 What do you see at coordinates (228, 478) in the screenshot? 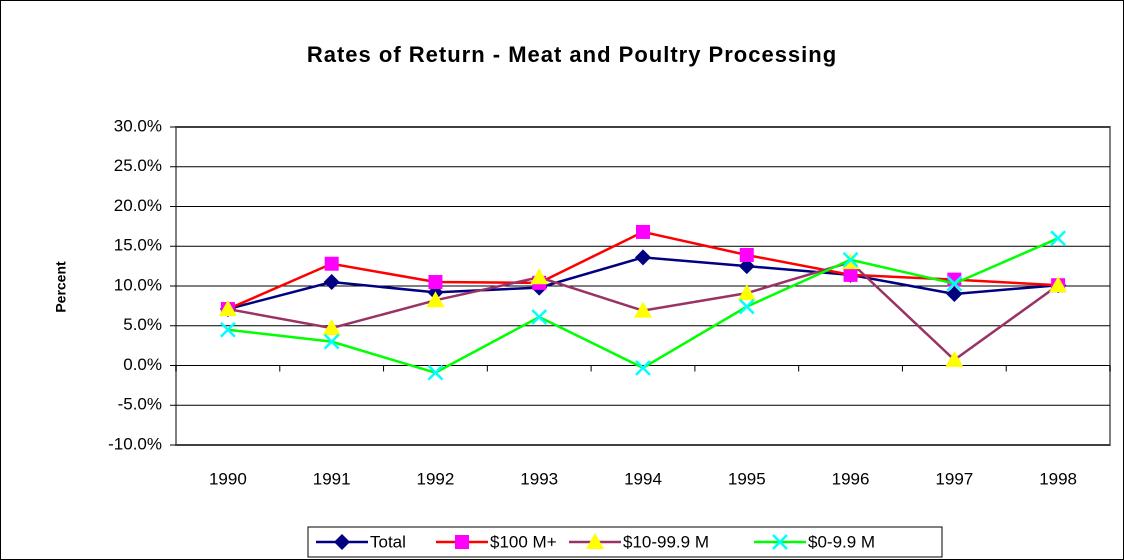
I see `x-tick-label: 1990` at bounding box center [228, 478].